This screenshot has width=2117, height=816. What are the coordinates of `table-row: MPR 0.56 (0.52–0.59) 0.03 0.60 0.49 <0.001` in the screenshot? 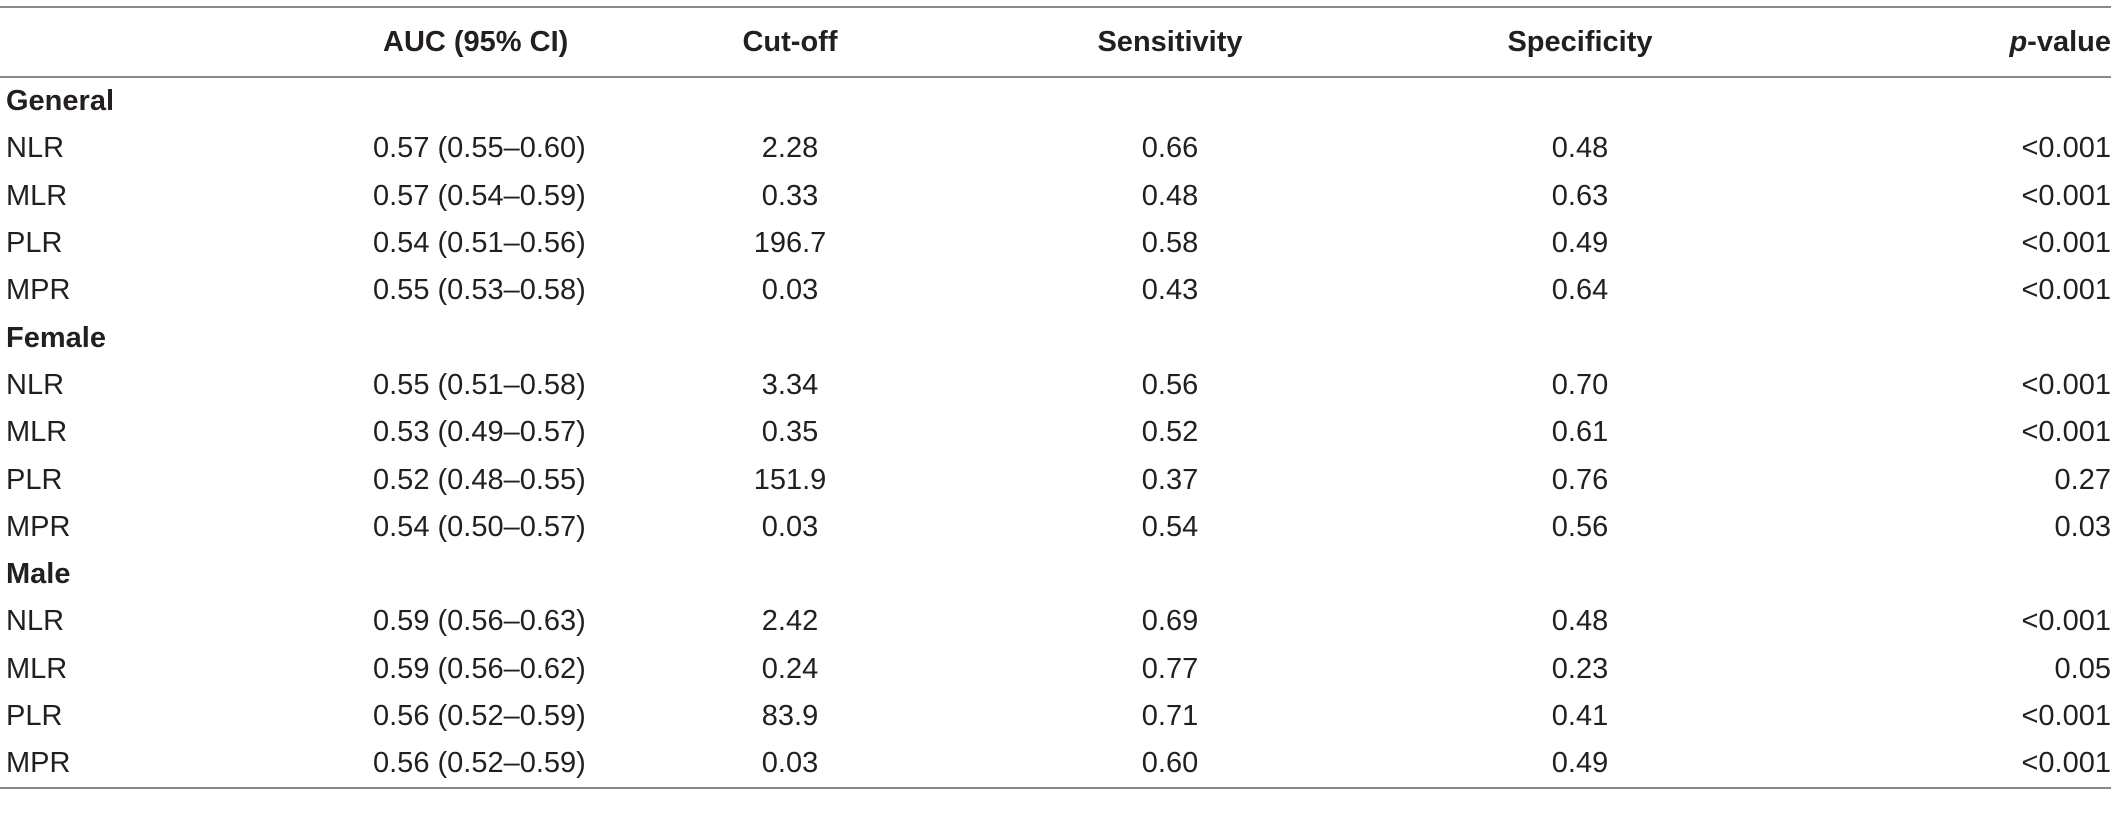 It's located at (1055, 765).